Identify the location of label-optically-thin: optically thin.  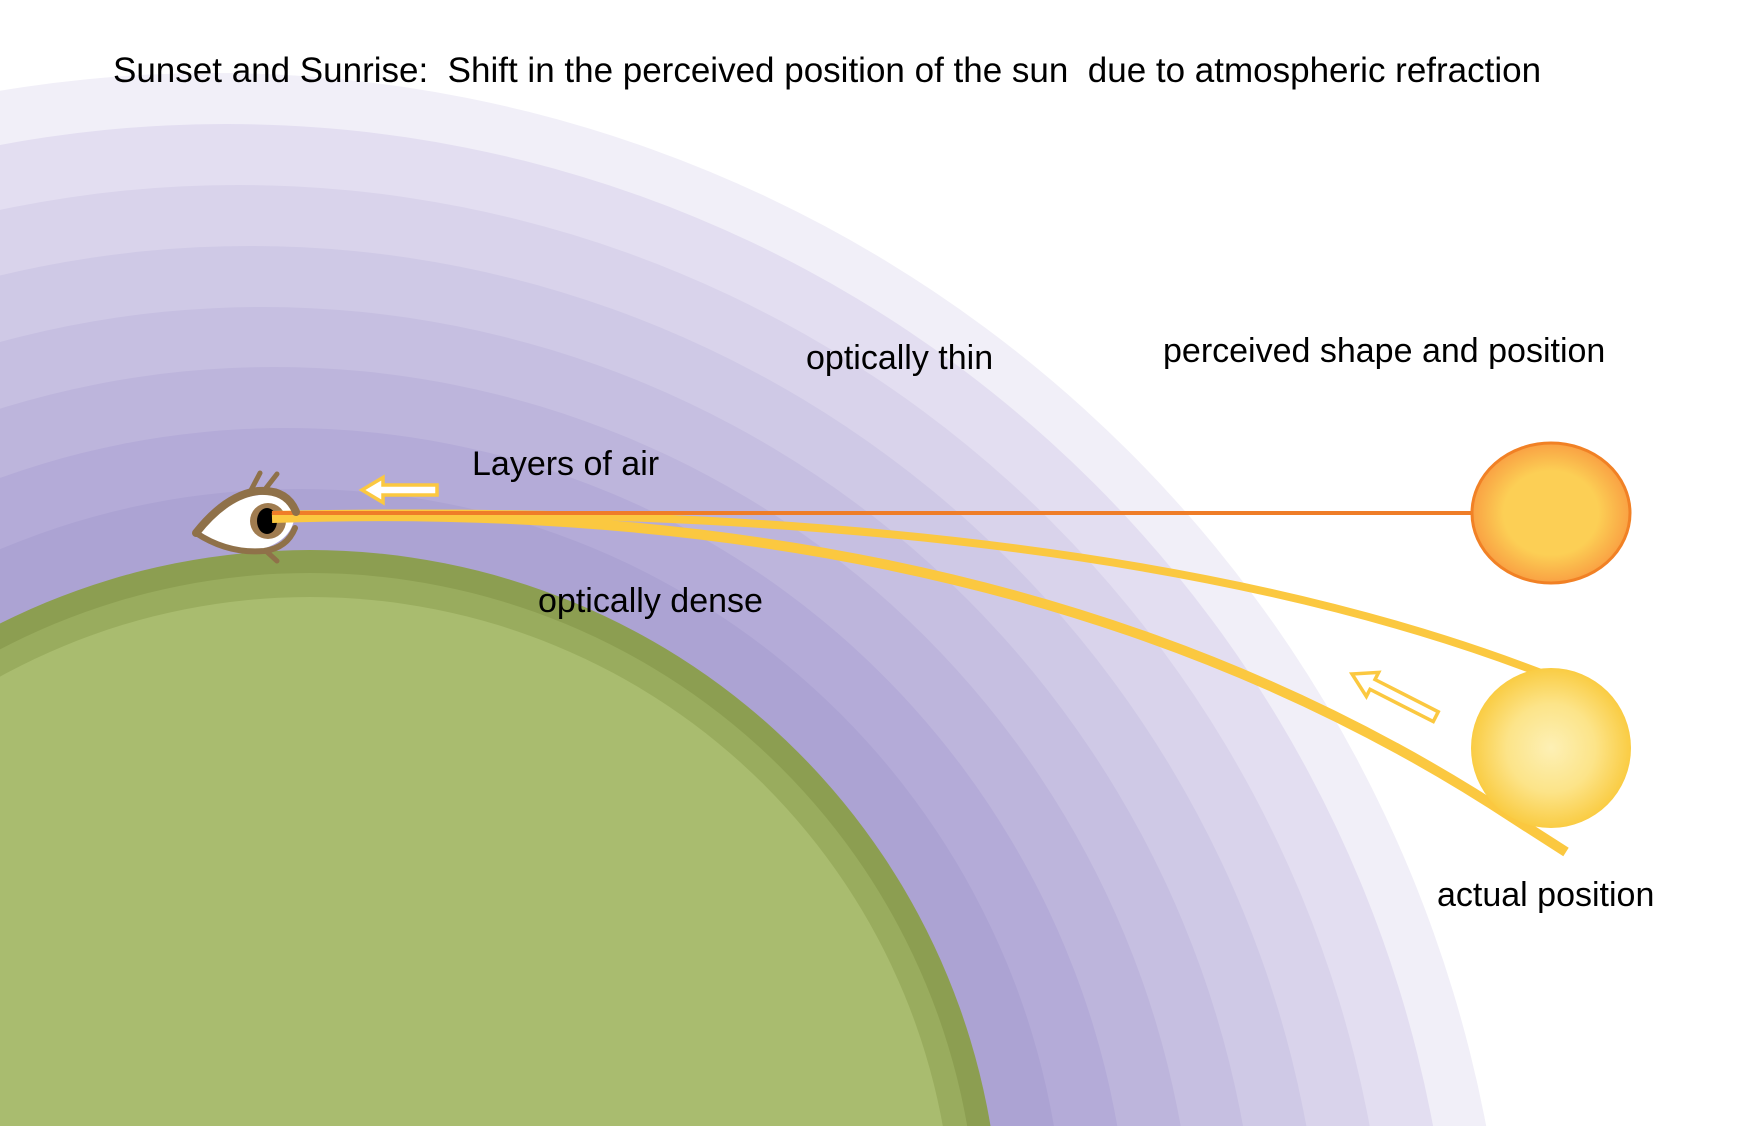
(900, 358).